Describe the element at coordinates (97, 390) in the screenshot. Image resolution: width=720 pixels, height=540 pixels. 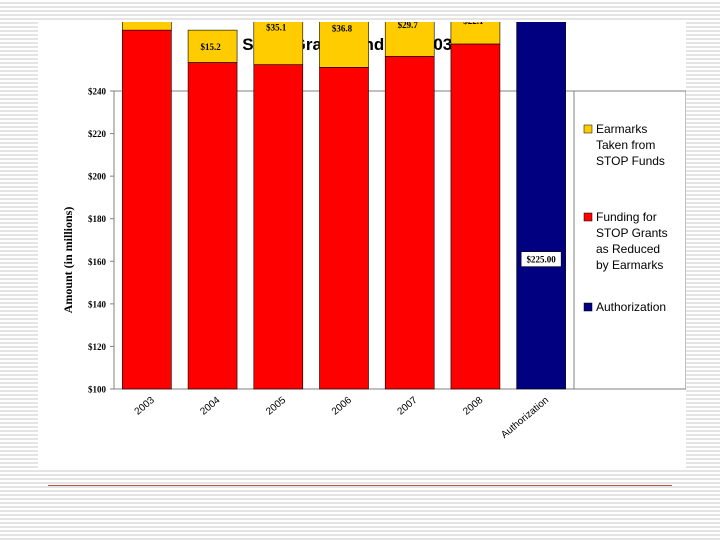
I see `y-tick-label: $100` at that location.